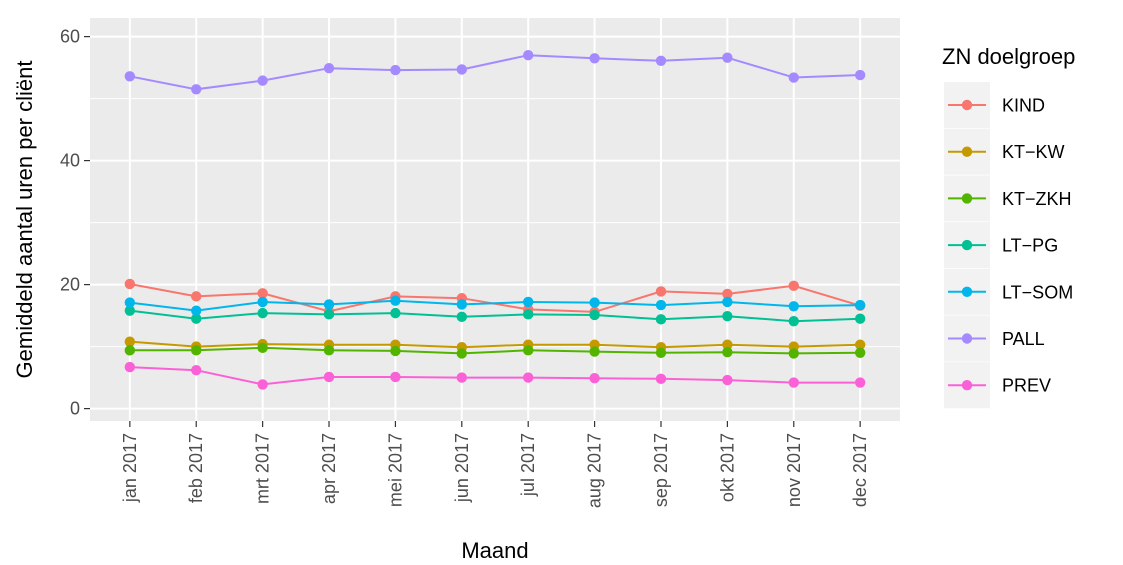 This screenshot has width=1123, height=565. What do you see at coordinates (727, 467) in the screenshot?
I see `x-tick-label: okt 2017` at bounding box center [727, 467].